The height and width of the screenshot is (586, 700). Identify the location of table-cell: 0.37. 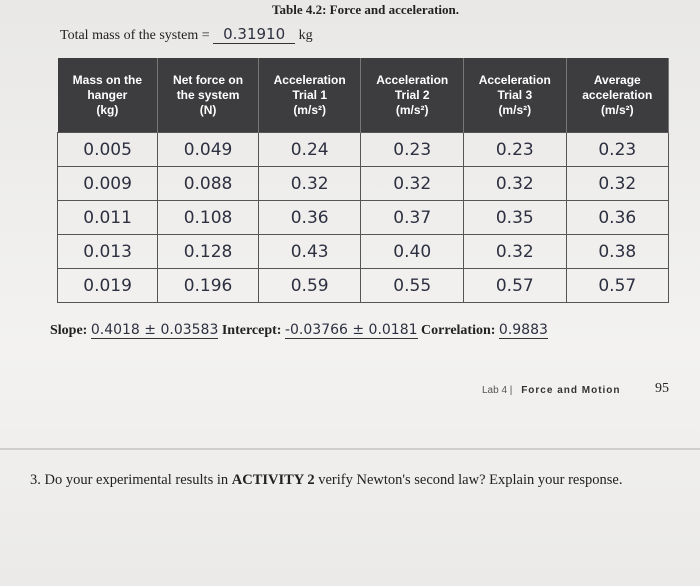
(412, 217).